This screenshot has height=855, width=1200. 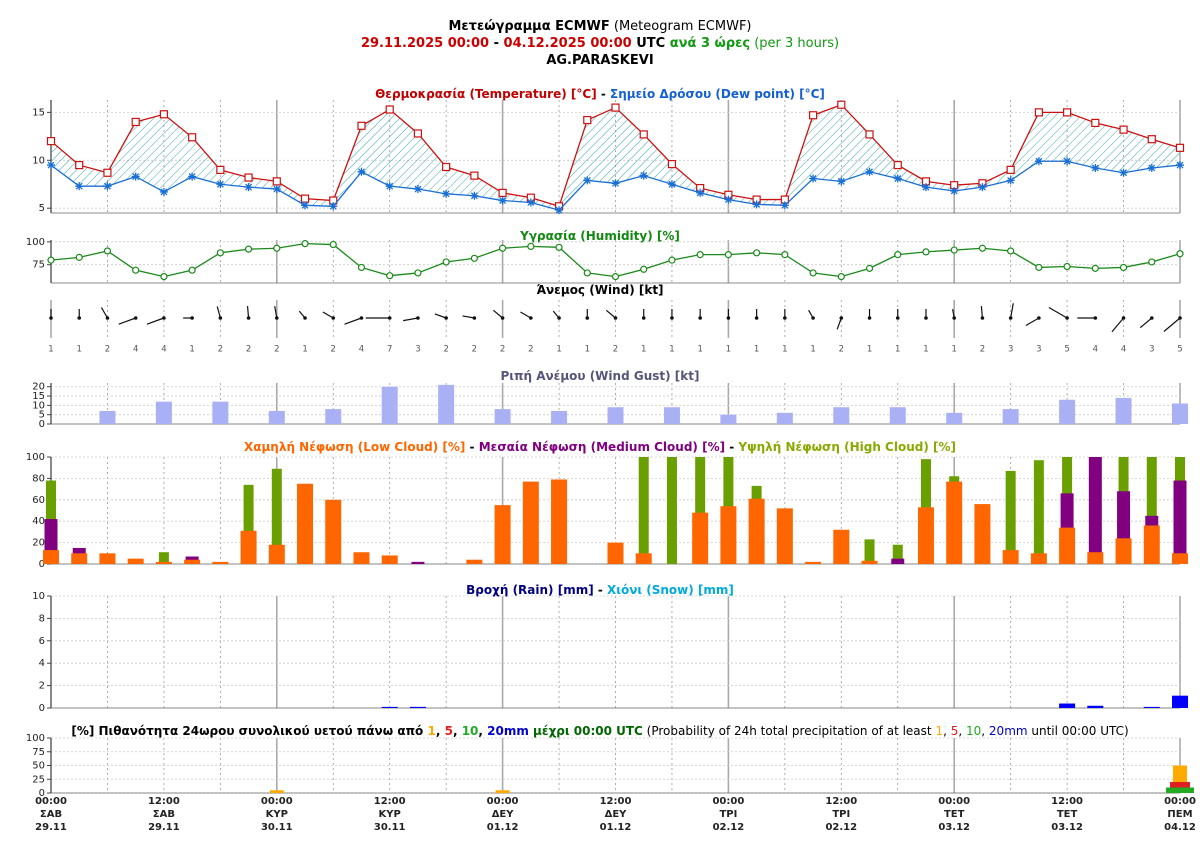 I want to click on title-part: Θερμοκρασία (Temperature) [°C], so click(x=486, y=94).